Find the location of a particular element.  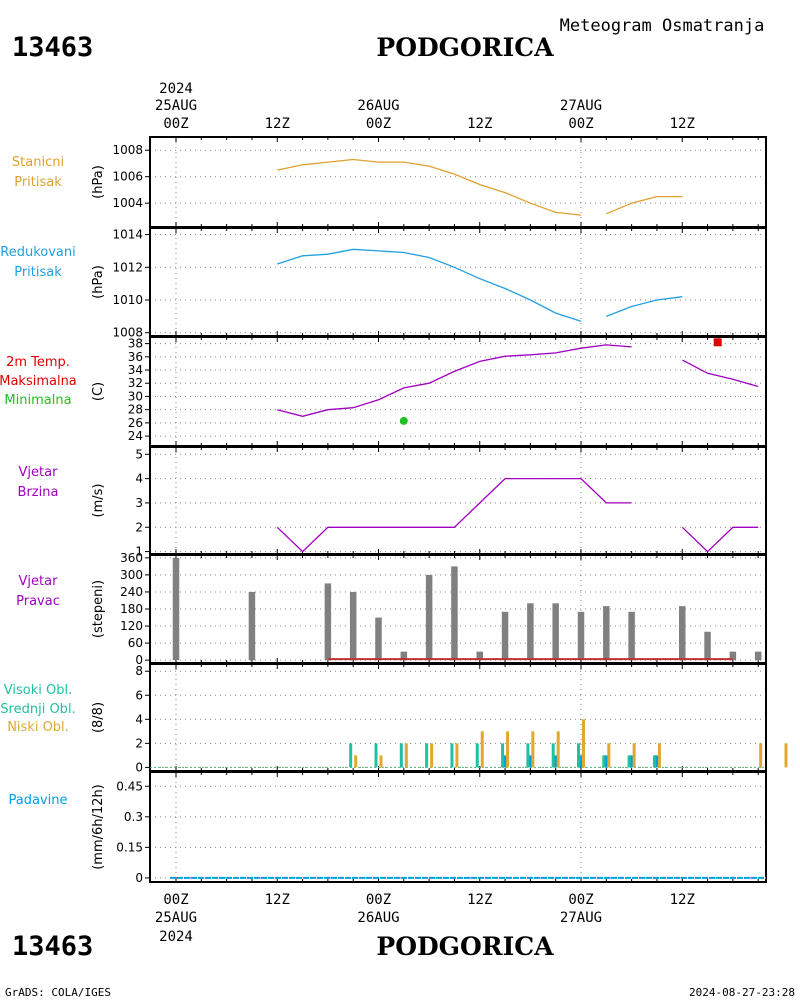

y-tick-label: 1008 is located at coordinates (127, 150).